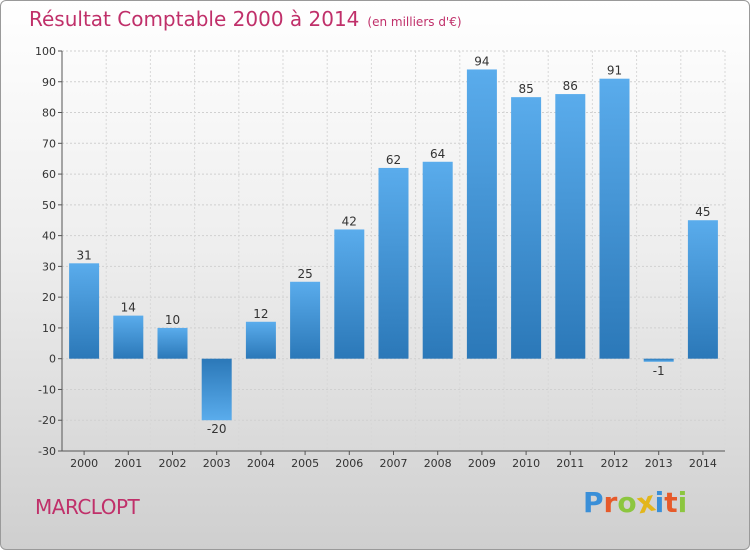 The image size is (750, 550). Describe the element at coordinates (659, 371) in the screenshot. I see `data-label-2013: -1` at that location.